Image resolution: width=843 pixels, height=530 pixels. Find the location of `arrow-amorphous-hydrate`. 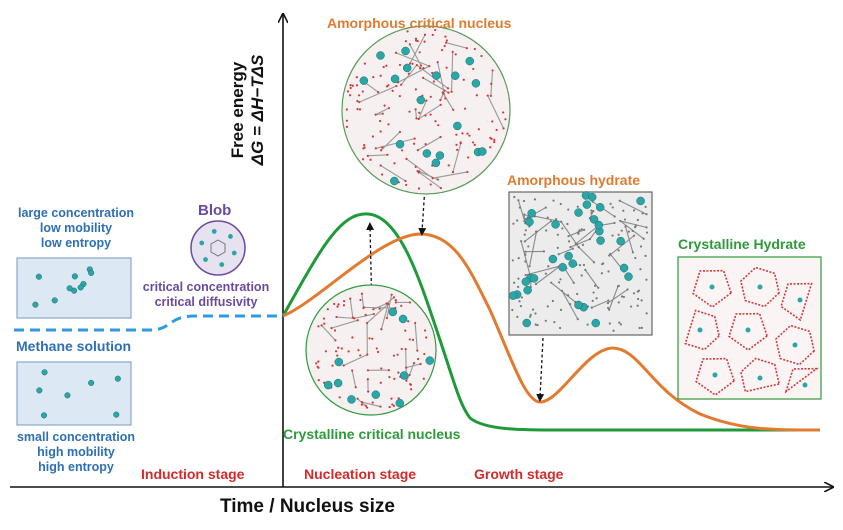

arrow-amorphous-hydrate is located at coordinates (540, 369).